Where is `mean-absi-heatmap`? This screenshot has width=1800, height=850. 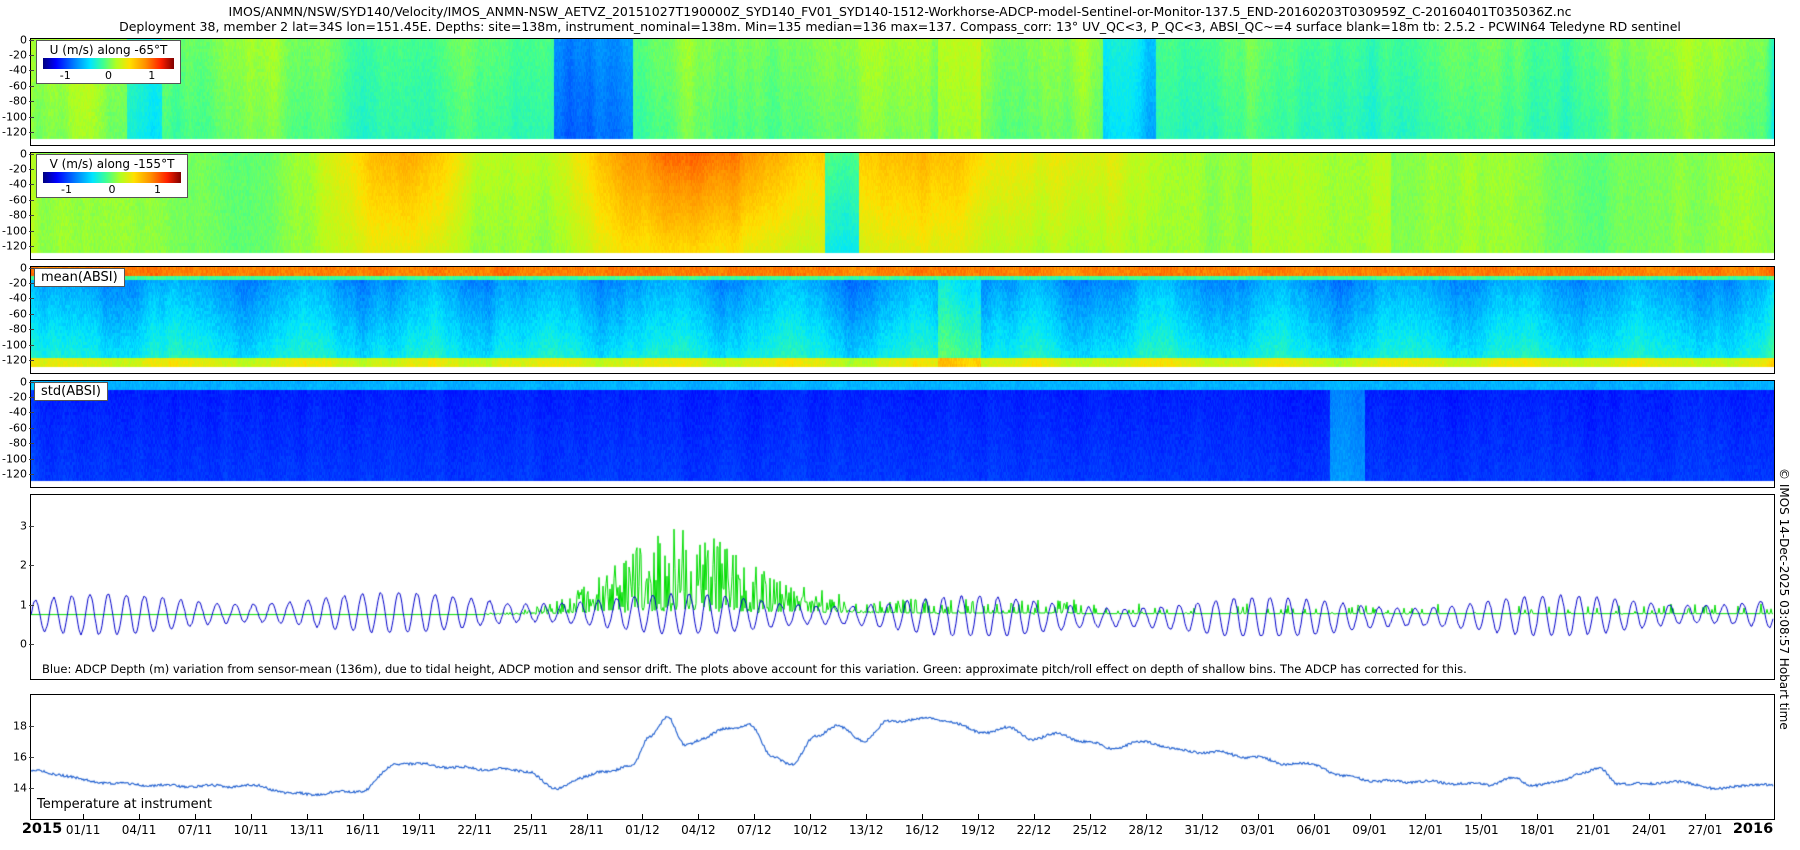
mean-absi-heatmap is located at coordinates (902, 320).